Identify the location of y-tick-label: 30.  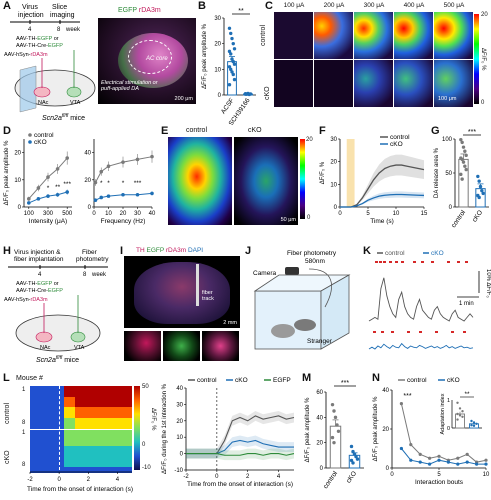
(333, 140).